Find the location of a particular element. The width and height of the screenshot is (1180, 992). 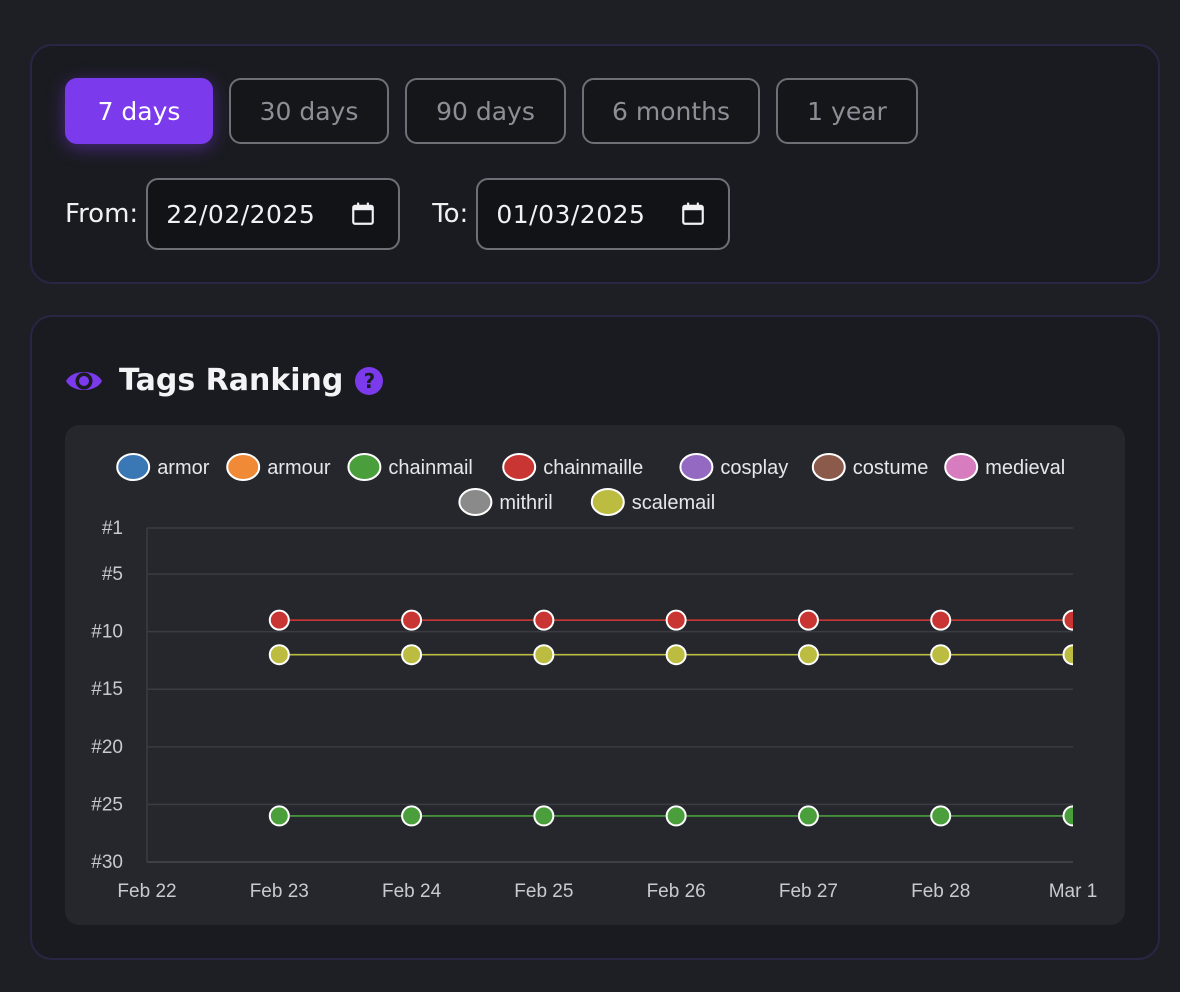

legend-swatch-chainmail is located at coordinates (364, 467).